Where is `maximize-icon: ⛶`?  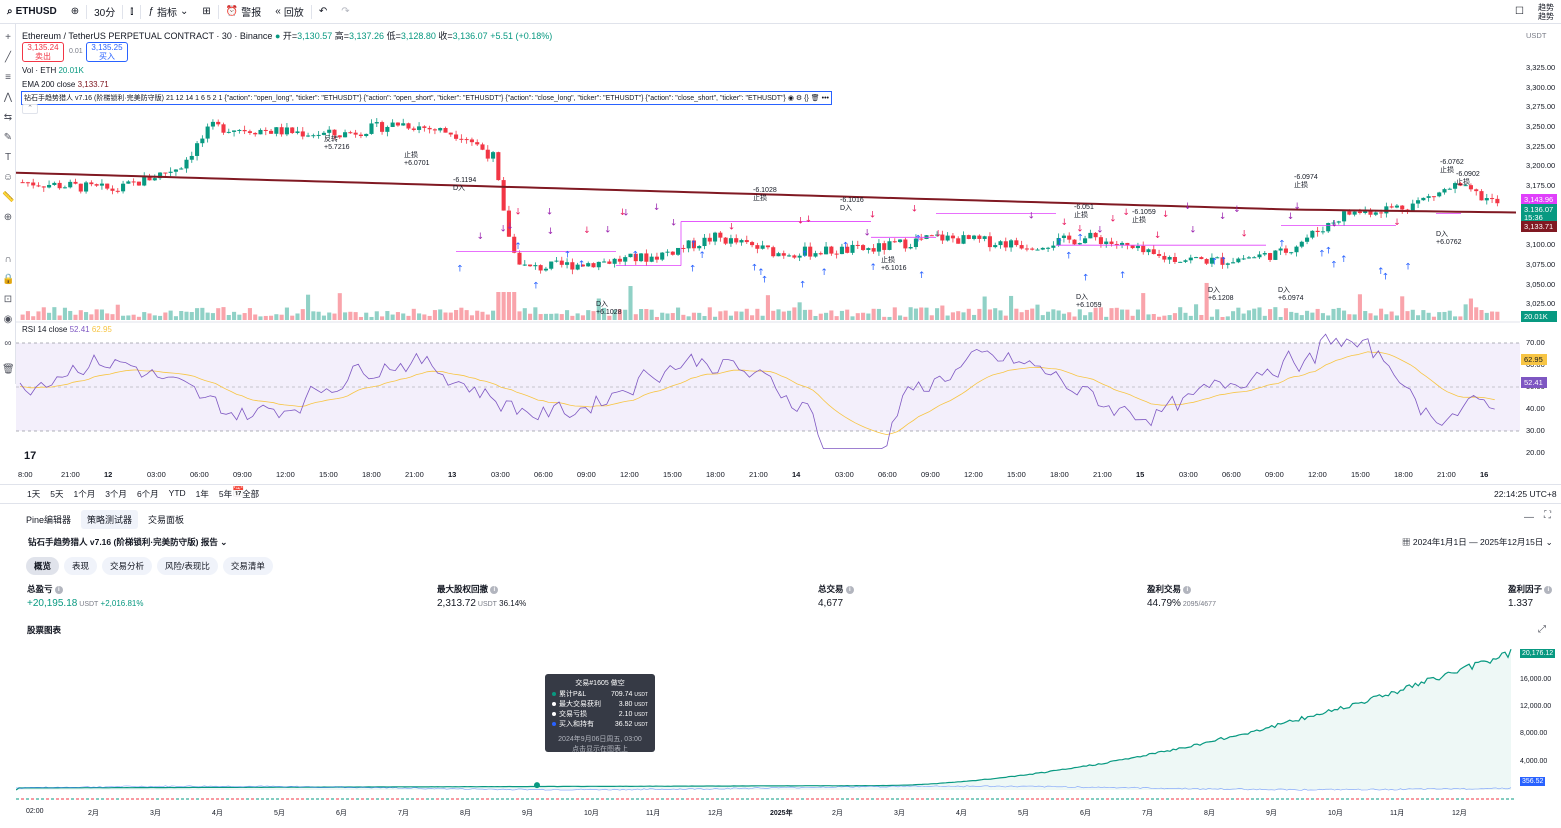 maximize-icon: ⛶ is located at coordinates (1547, 515).